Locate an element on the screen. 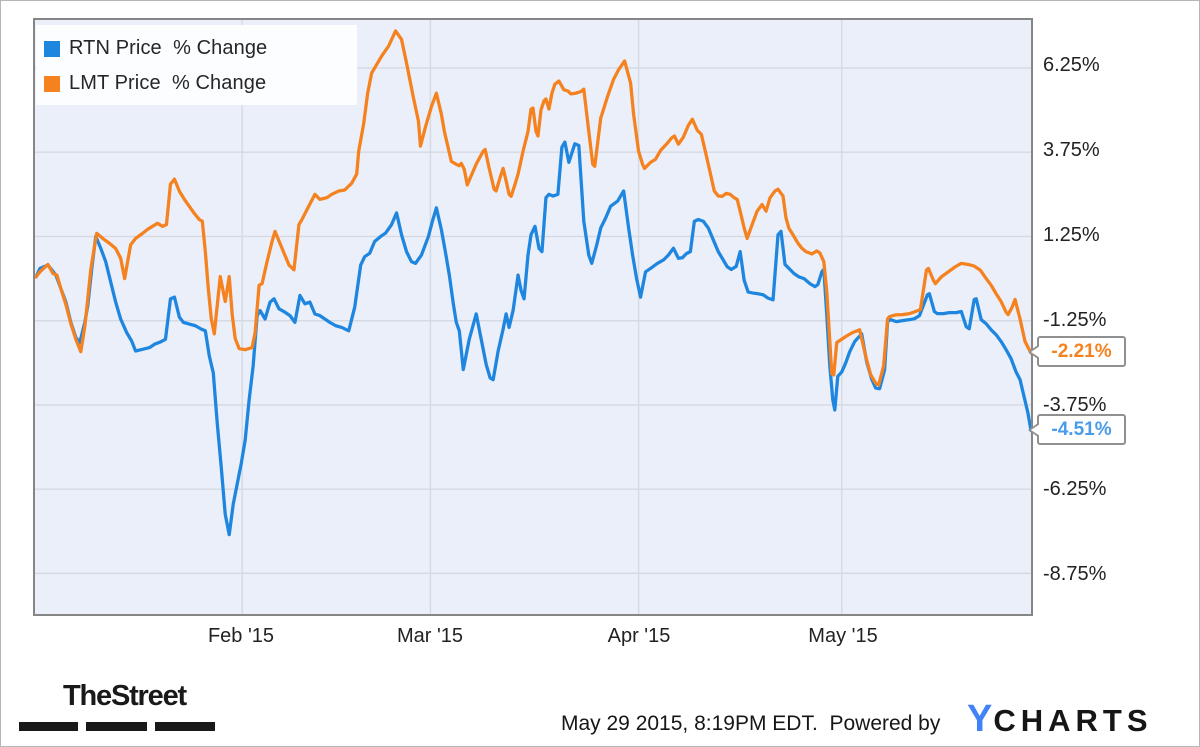  legend-item-rtn: RTN Price % Change is located at coordinates (200, 48).